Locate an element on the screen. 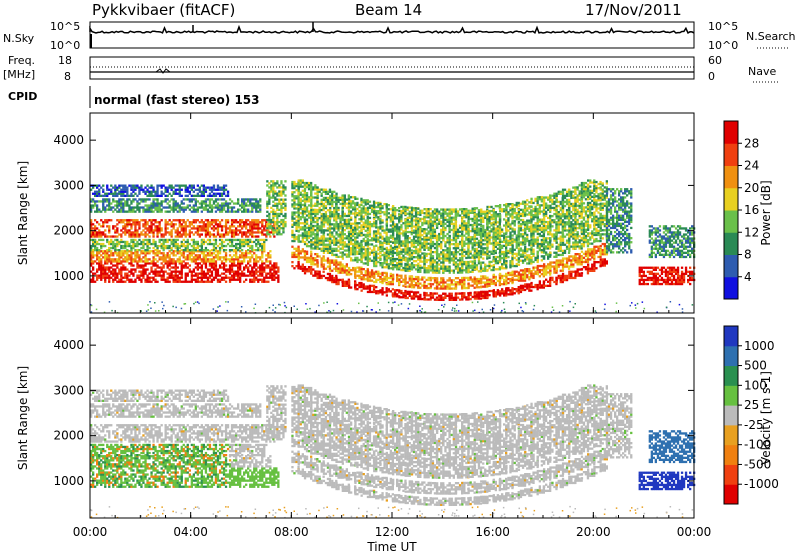 The image size is (800, 558). freq-tick-top: 18 is located at coordinates (65, 60).